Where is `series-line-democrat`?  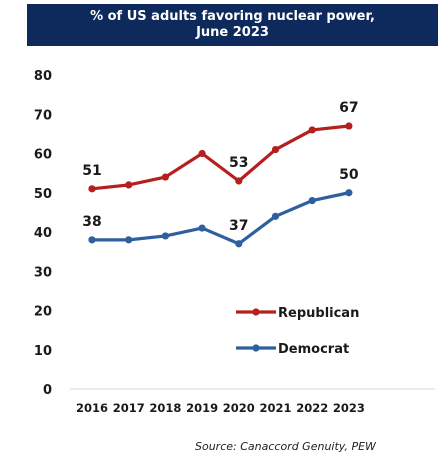 series-line-democrat is located at coordinates (220, 218).